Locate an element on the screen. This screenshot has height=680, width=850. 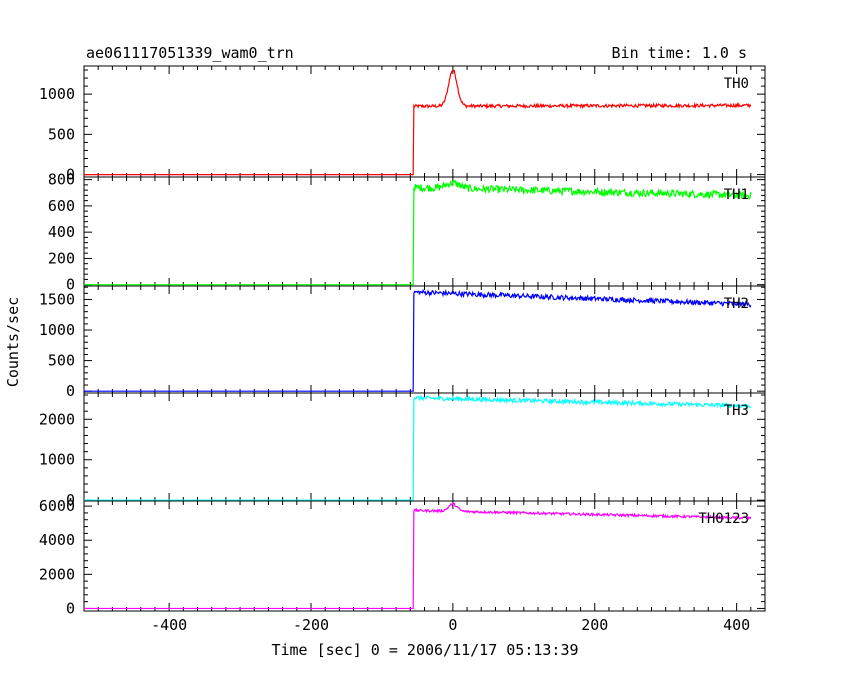
y-tick-label: 200 is located at coordinates (61, 258).